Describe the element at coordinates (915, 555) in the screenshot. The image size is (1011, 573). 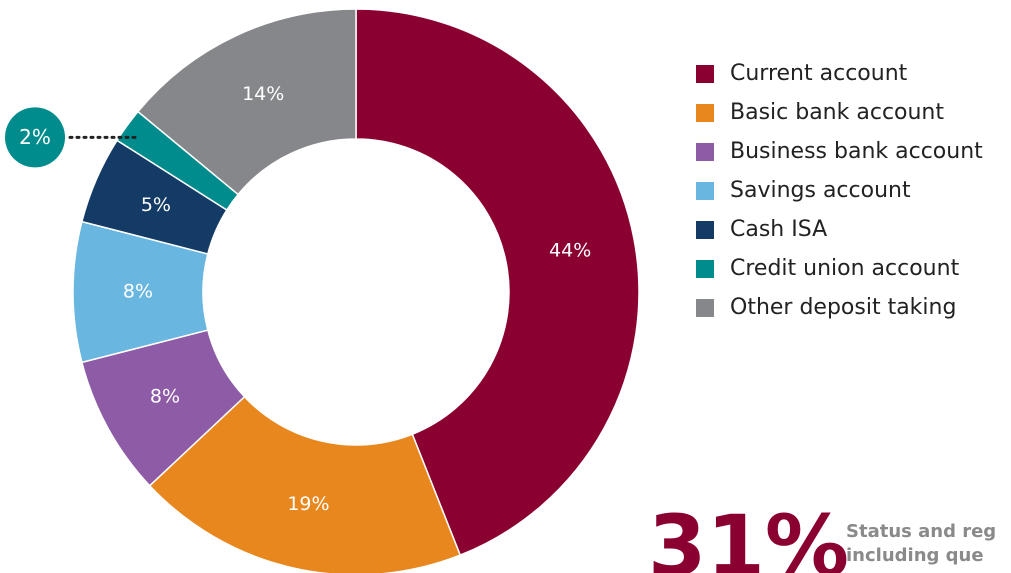
I see `highlight-text: including que` at that location.